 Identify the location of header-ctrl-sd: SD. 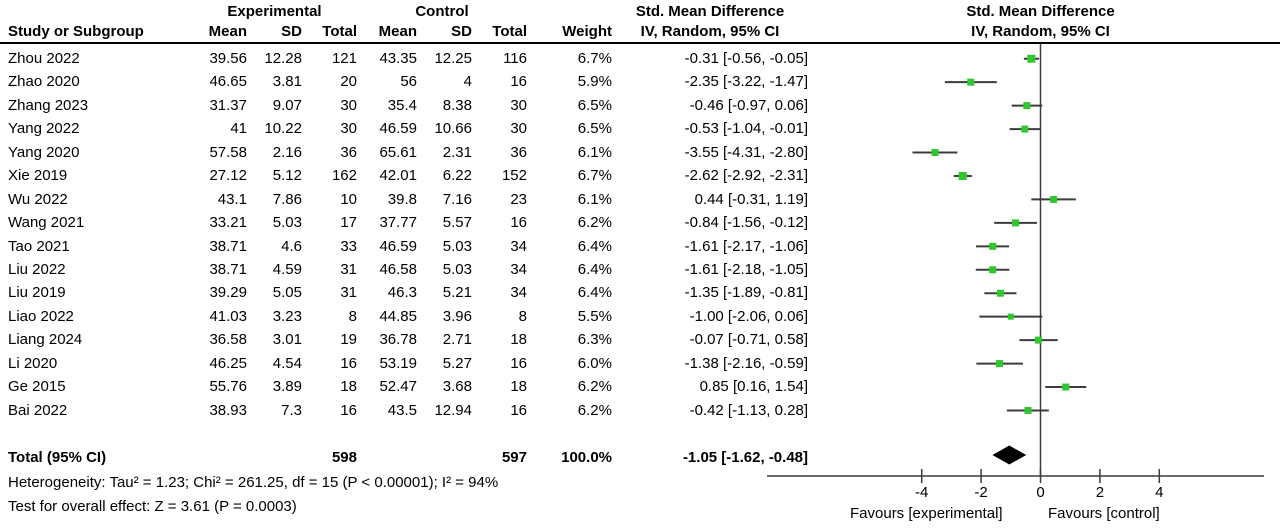
(461, 31).